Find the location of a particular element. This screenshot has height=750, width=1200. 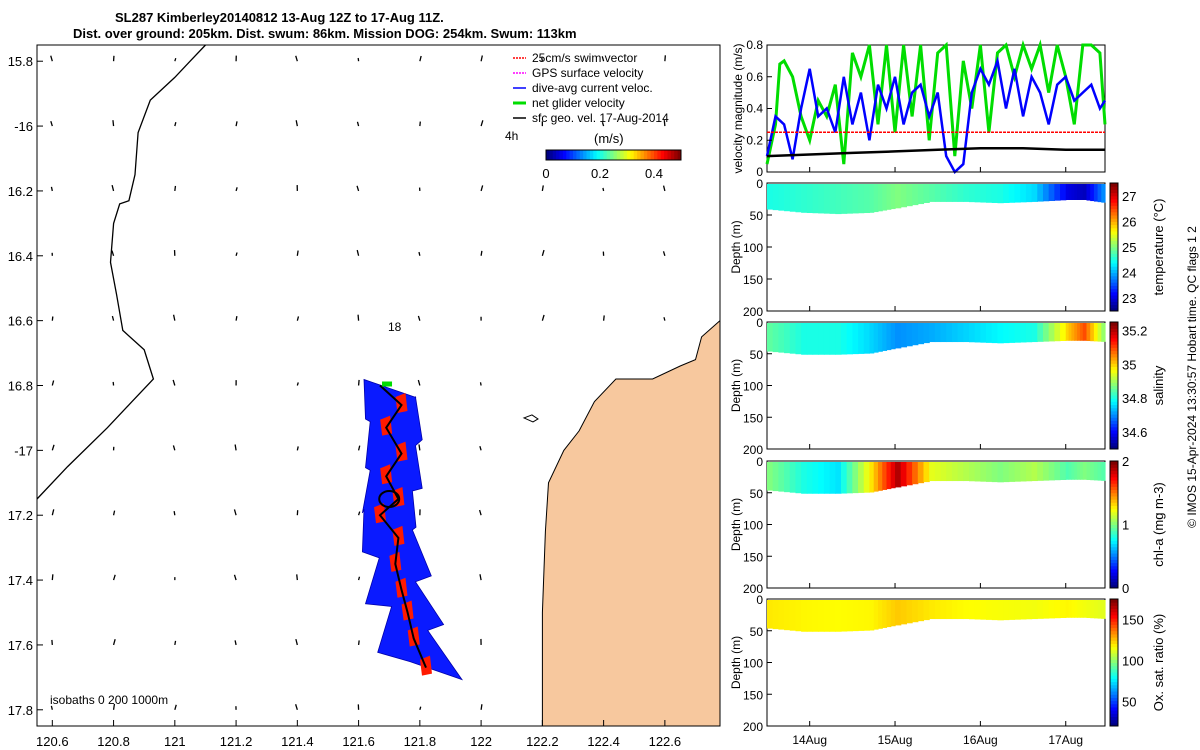

panel-colorbar-tick-label: 1 is located at coordinates (1125, 525).